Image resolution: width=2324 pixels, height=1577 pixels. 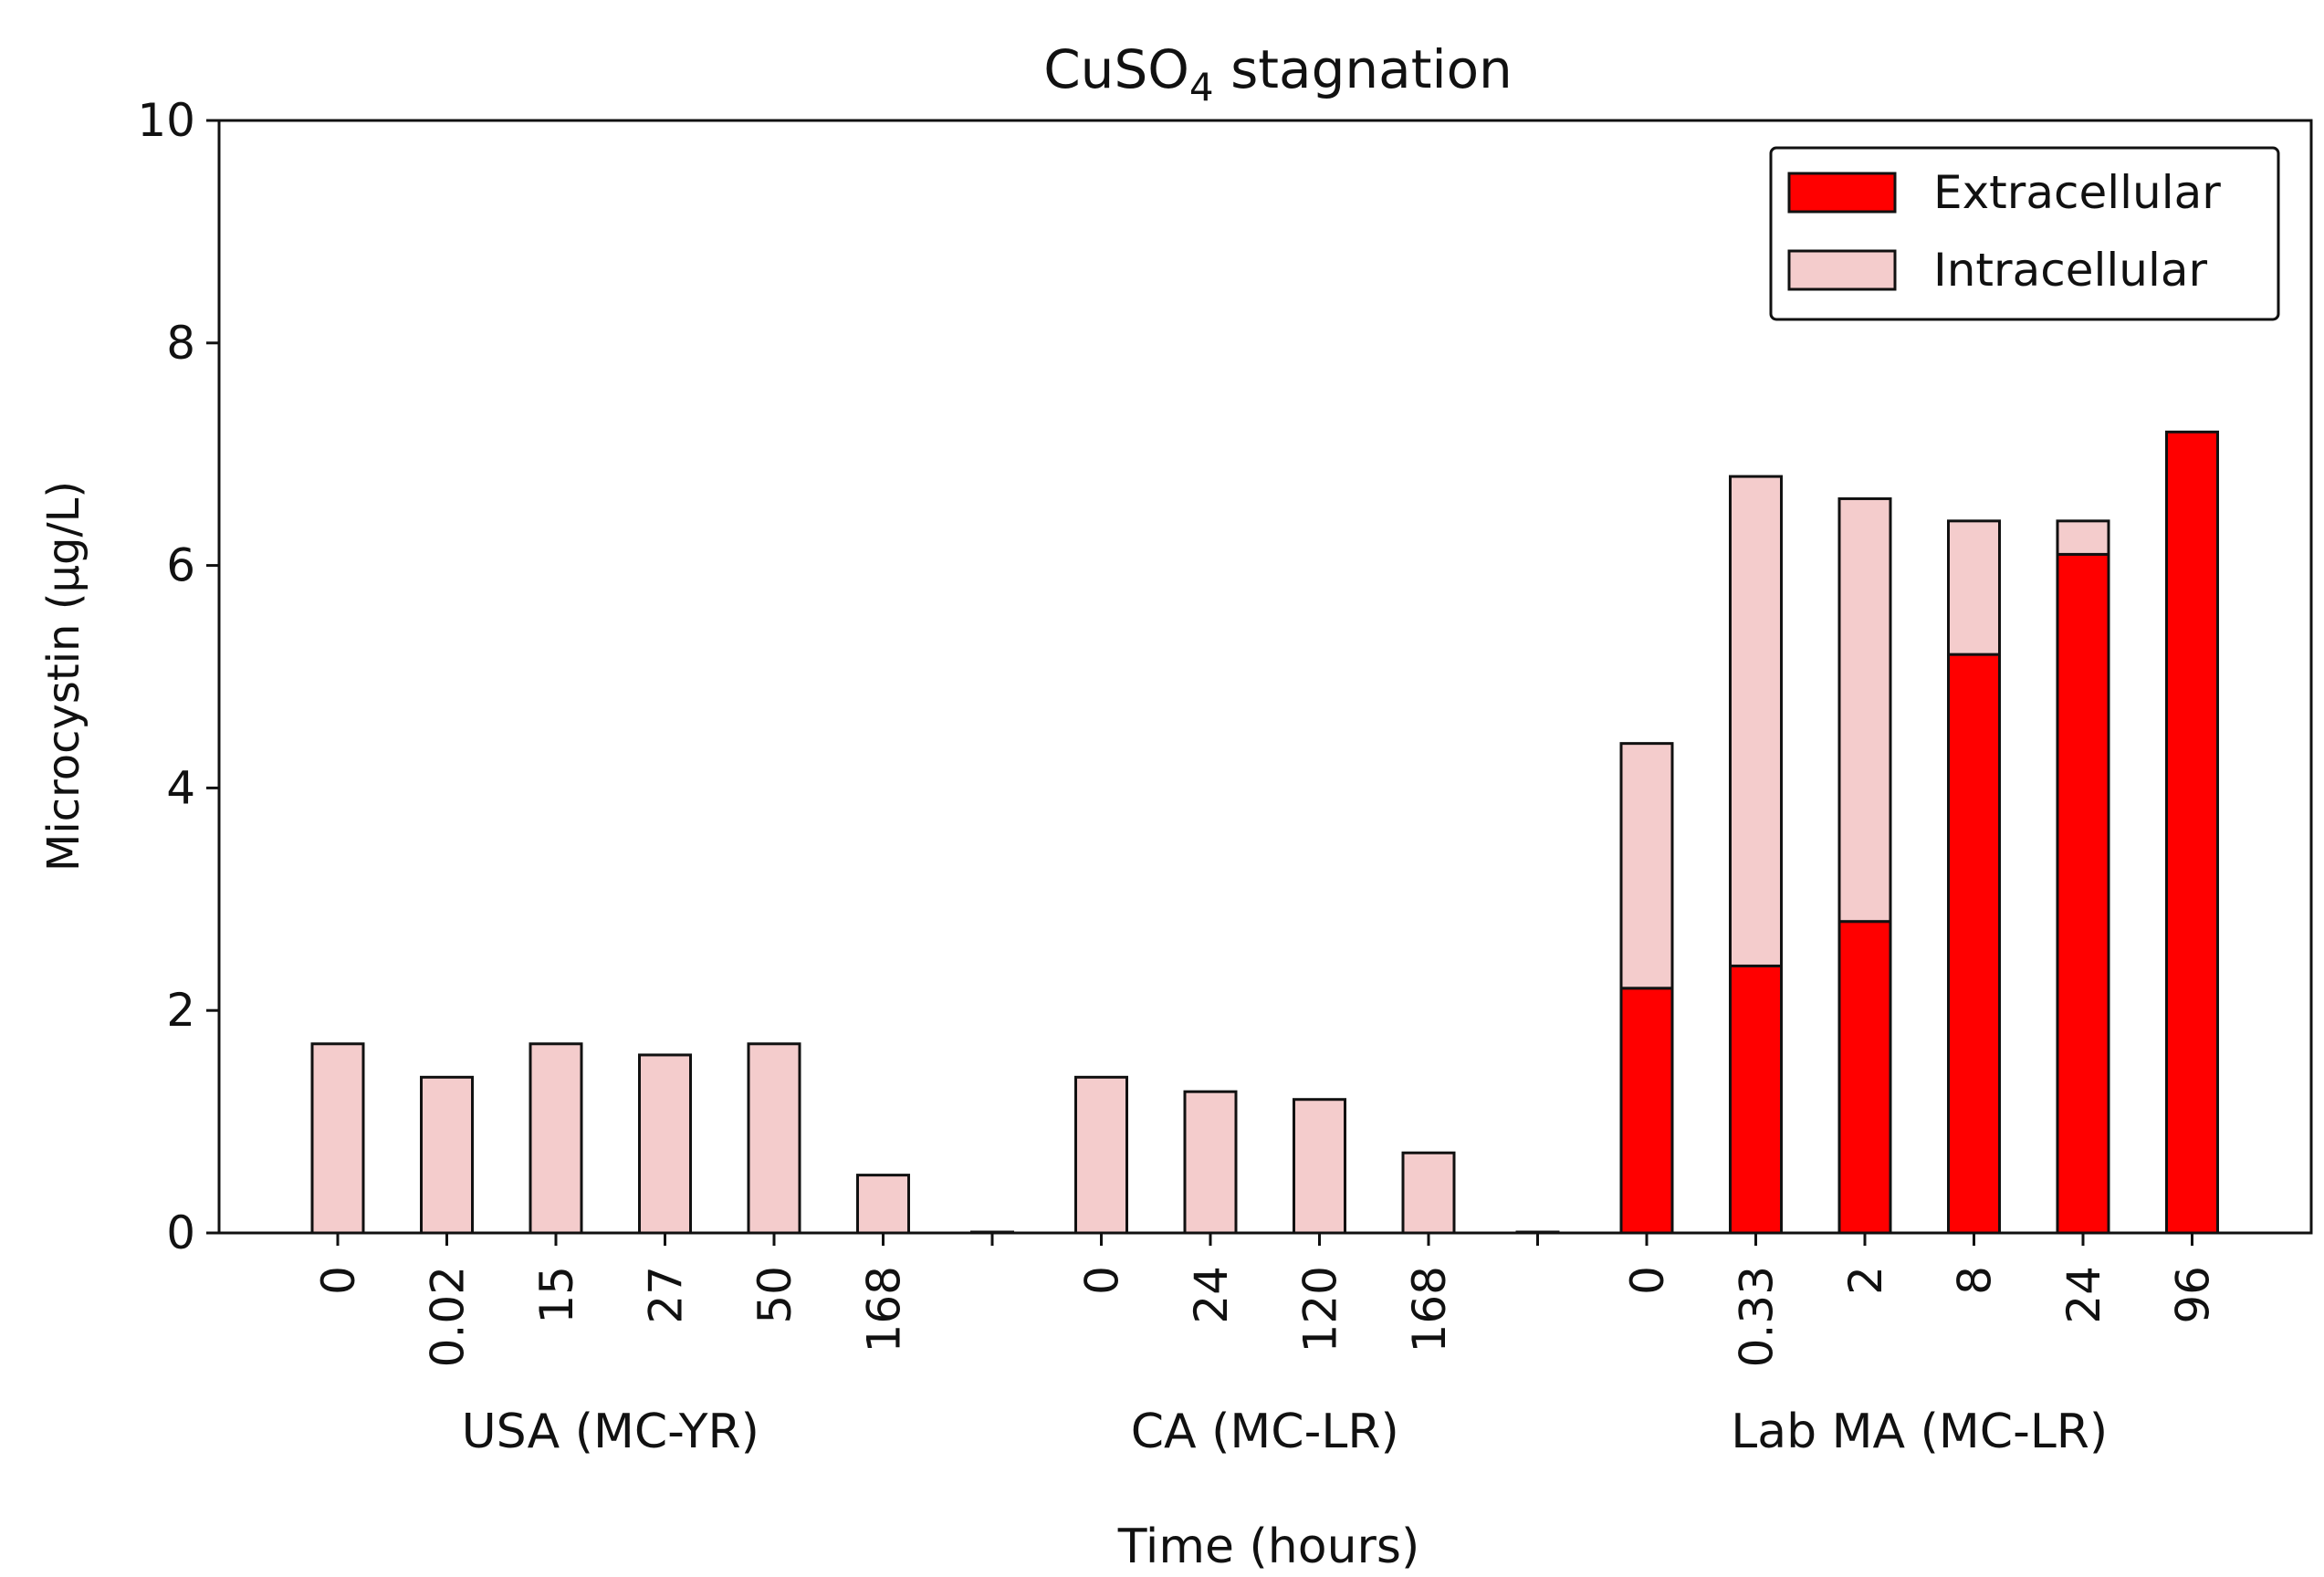 What do you see at coordinates (2077, 192) in the screenshot?
I see `legend-label-extracellular: Extracellular` at bounding box center [2077, 192].